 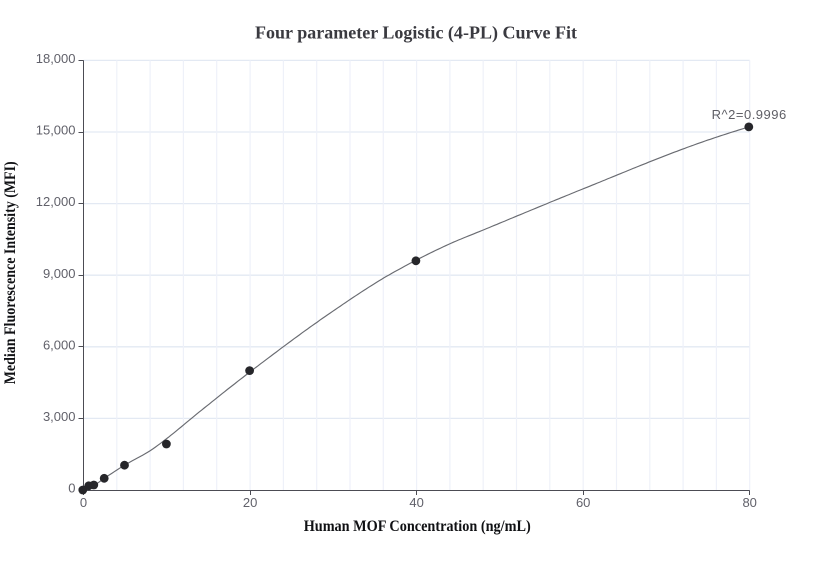 I want to click on svg-text: 15,000, so click(x=56, y=130).